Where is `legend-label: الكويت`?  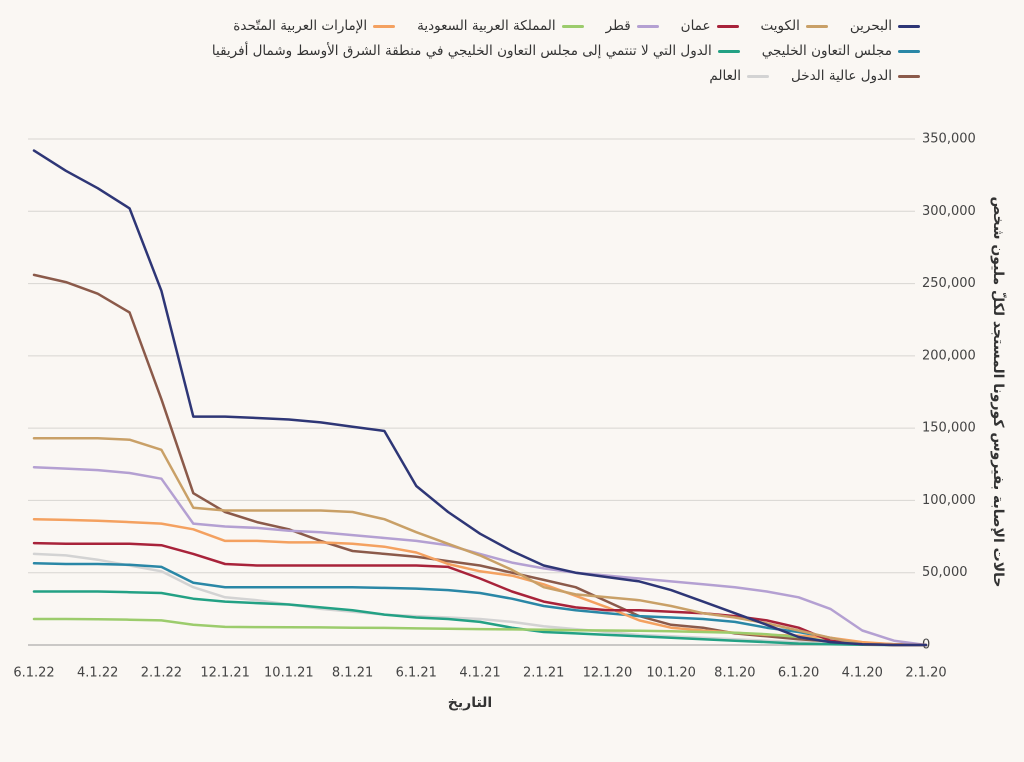 legend-label: الكويت is located at coordinates (780, 26).